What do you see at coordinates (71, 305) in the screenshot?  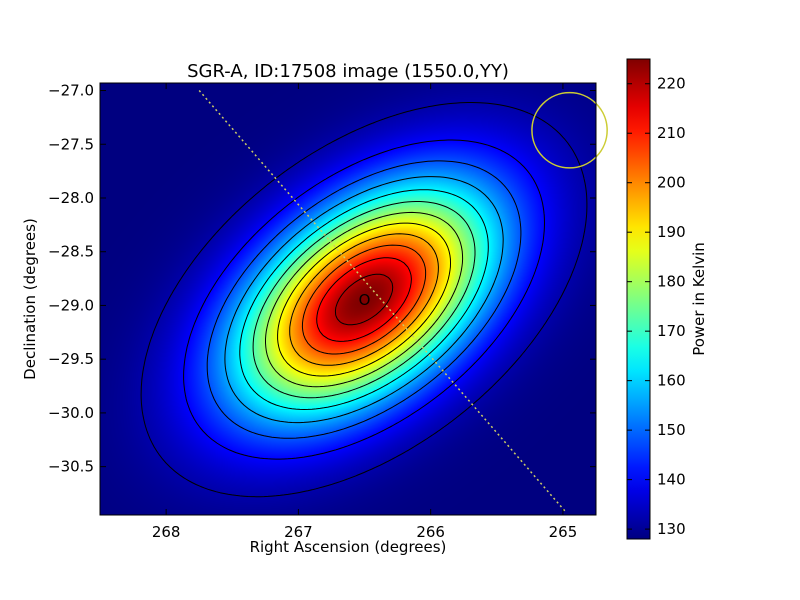 I see `y-tick-label: −29.0` at bounding box center [71, 305].